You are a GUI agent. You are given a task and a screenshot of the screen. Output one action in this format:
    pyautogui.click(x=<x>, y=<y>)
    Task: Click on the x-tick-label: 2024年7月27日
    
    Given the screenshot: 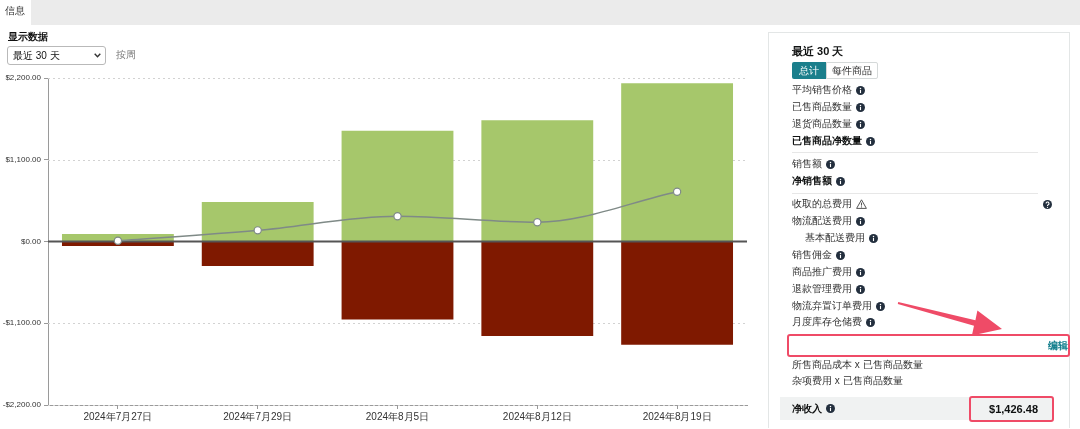 What is the action you would take?
    pyautogui.click(x=118, y=416)
    